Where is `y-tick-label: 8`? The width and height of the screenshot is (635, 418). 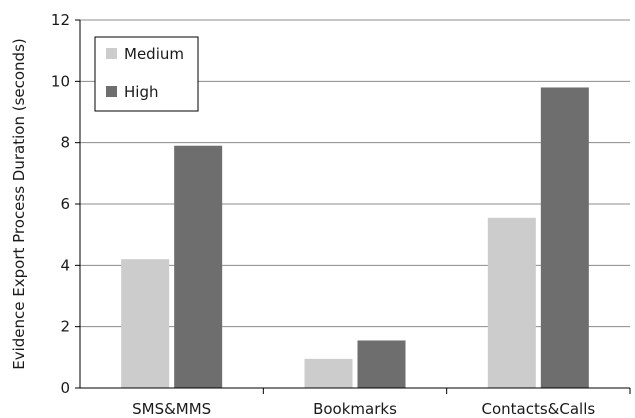
y-tick-label: 8 is located at coordinates (65, 143).